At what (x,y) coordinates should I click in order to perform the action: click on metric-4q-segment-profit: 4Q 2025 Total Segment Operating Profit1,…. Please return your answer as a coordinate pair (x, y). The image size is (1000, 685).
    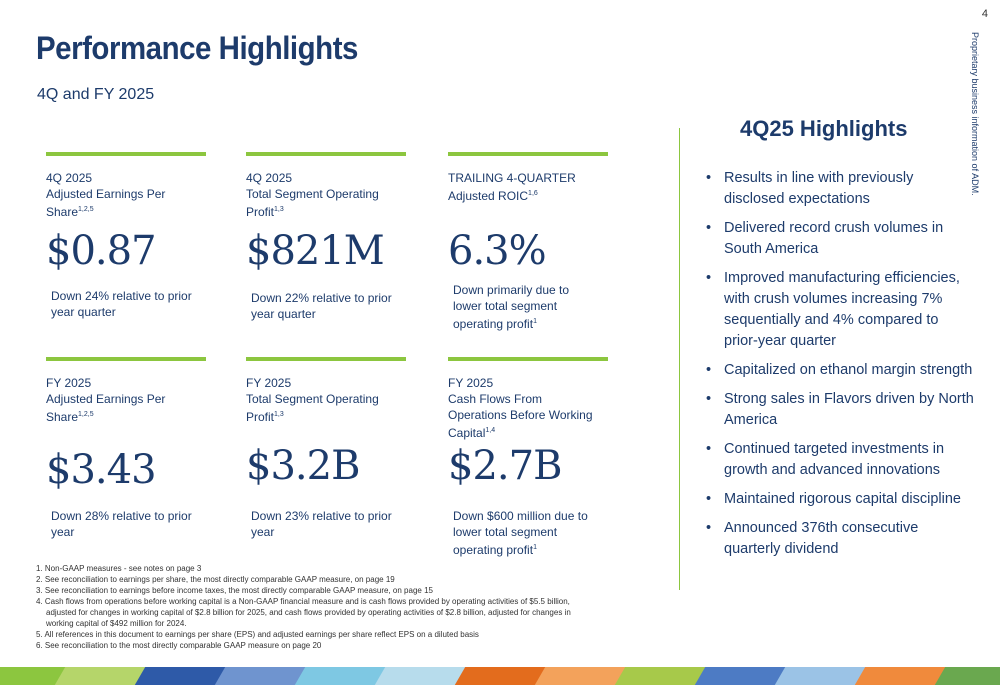
    Looking at the image, I should click on (331, 236).